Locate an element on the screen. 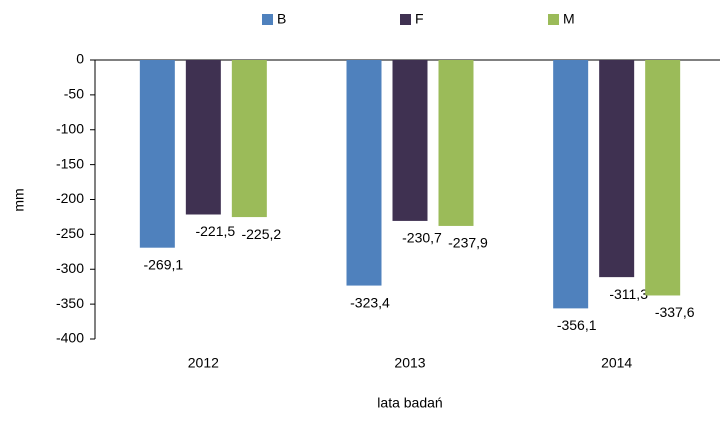  value-label: -337,6 is located at coordinates (675, 312).